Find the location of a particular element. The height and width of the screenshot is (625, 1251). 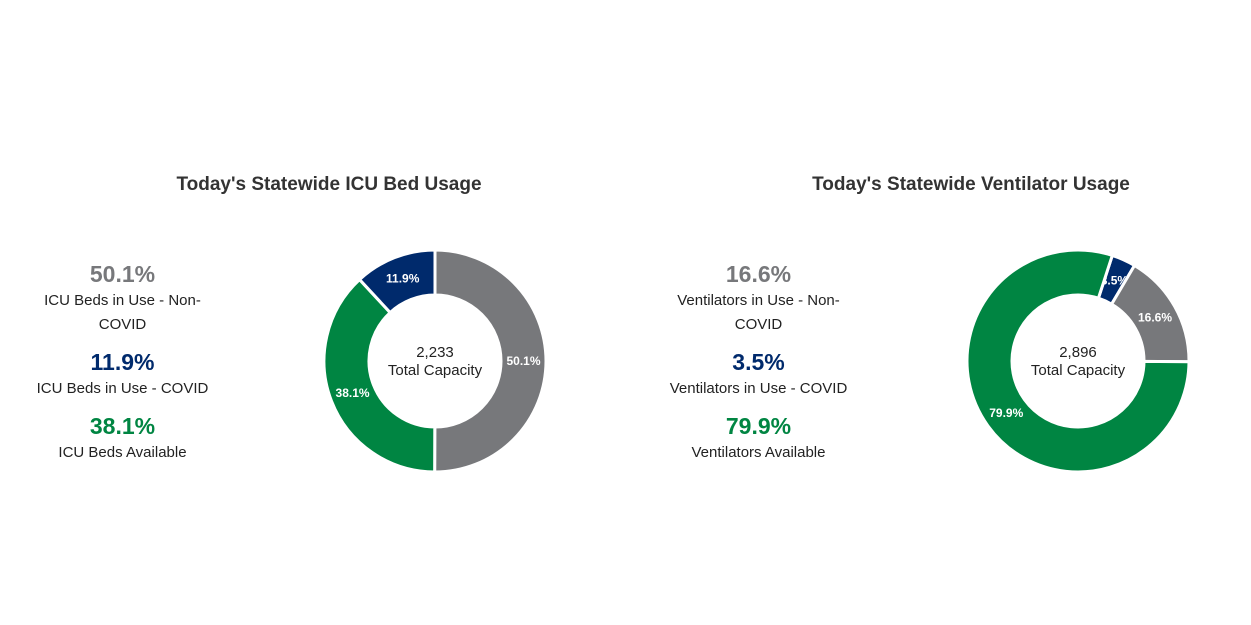

stat-value: 79.9% is located at coordinates (758, 426).